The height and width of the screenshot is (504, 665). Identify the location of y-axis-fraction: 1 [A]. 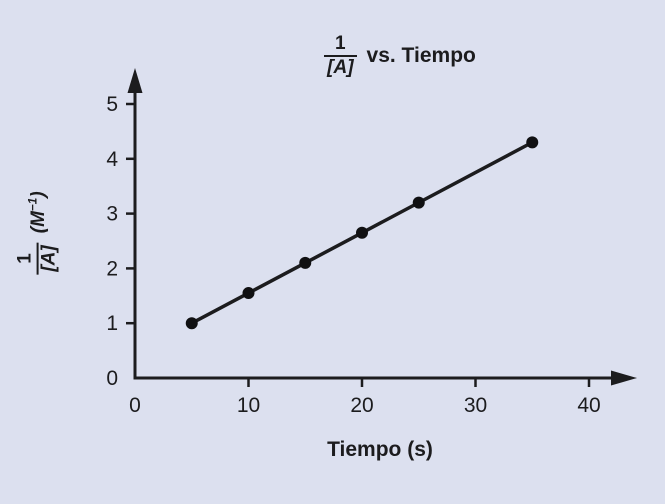
(38, 258).